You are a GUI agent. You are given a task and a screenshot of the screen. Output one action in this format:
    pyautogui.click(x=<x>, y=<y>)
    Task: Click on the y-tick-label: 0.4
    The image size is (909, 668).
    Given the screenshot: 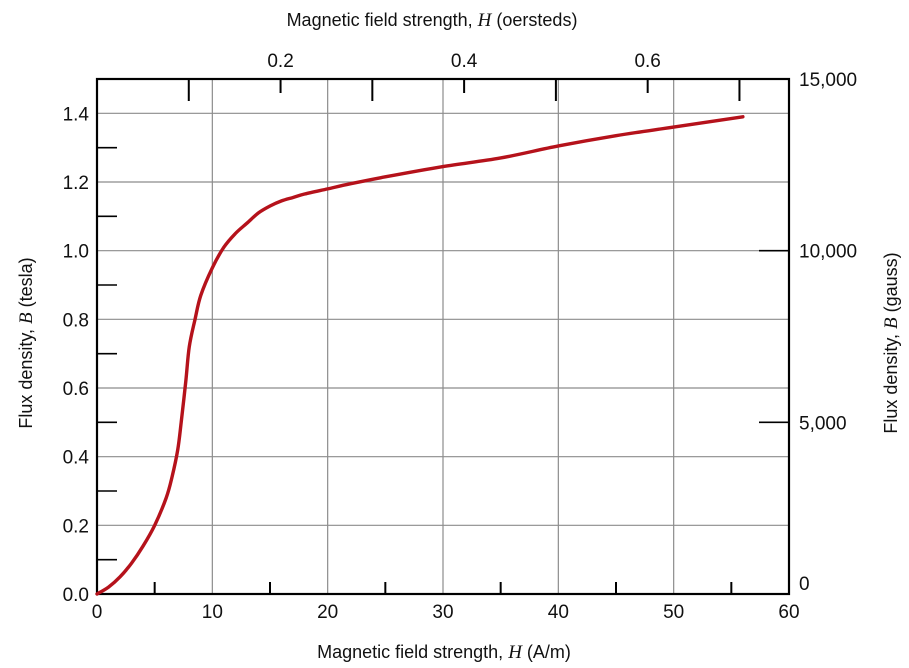 What is the action you would take?
    pyautogui.click(x=76, y=458)
    